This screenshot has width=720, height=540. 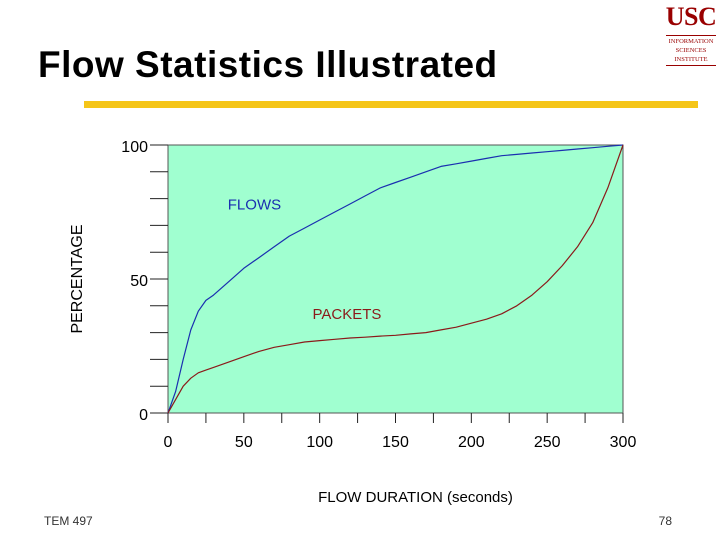 What do you see at coordinates (347, 314) in the screenshot?
I see `series-label-packets: PACKETS` at bounding box center [347, 314].